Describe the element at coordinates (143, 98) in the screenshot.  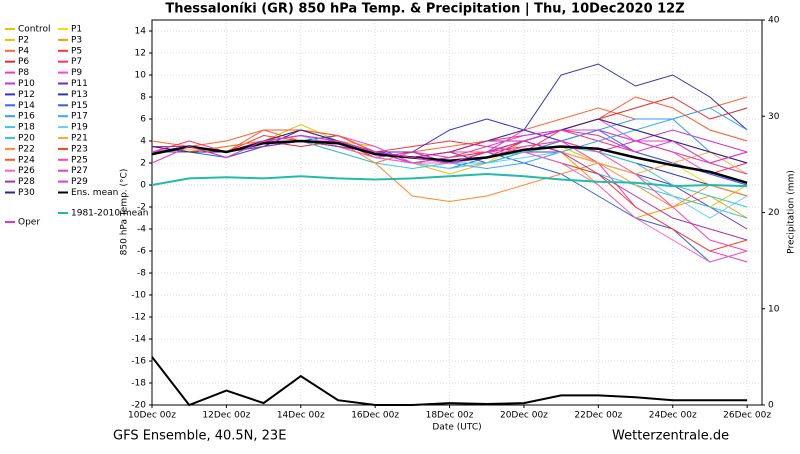
I see `y-tick-label: 8` at that location.